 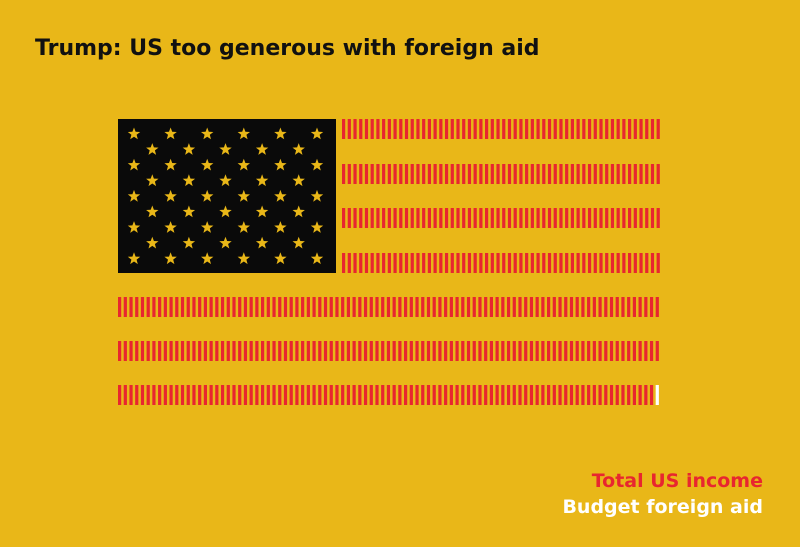 I want to click on aid-bar, so click(x=657, y=395).